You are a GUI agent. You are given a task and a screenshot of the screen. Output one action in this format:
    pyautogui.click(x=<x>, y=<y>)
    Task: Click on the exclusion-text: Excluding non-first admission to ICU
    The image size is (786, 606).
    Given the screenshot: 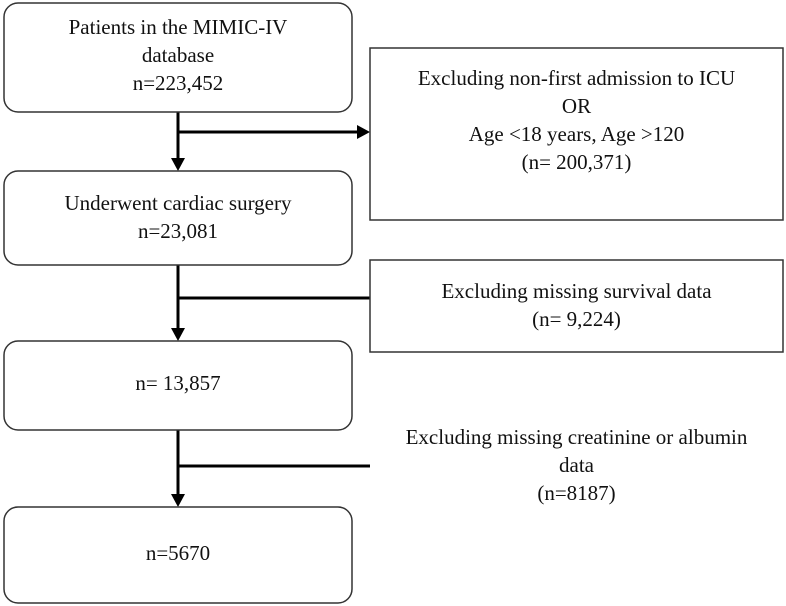 What is the action you would take?
    pyautogui.click(x=576, y=78)
    